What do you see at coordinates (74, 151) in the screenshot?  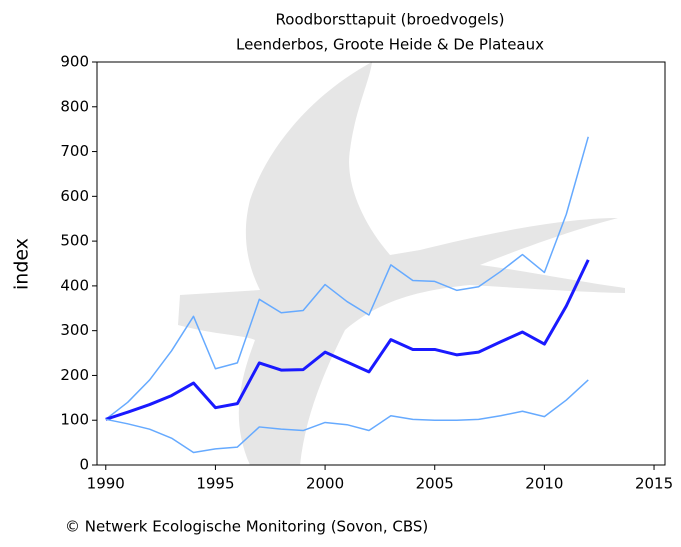 I see `y-tick-label: 700` at bounding box center [74, 151].